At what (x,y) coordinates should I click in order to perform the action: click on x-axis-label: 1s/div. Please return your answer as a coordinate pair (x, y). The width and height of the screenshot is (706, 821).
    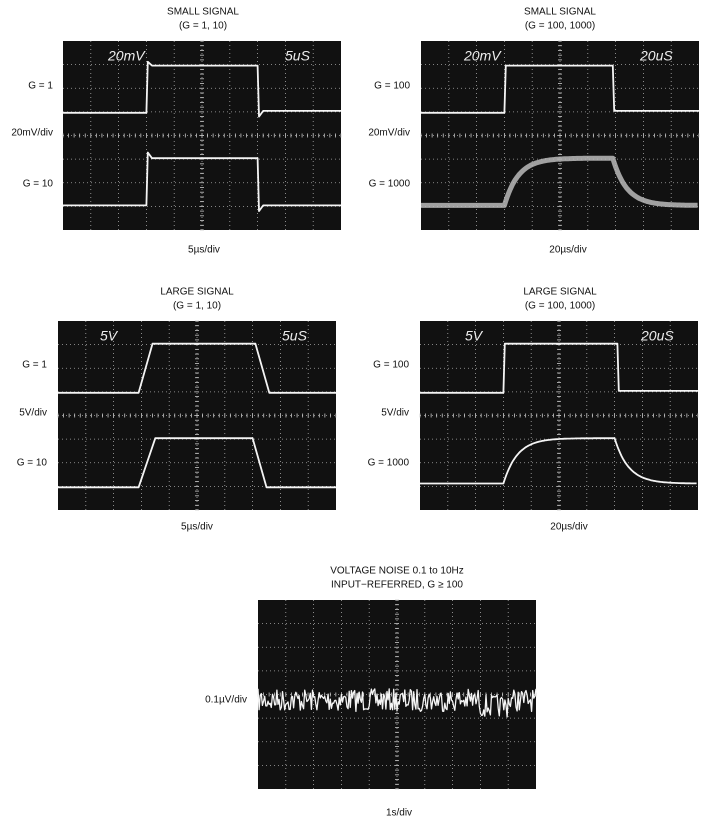
    Looking at the image, I should click on (399, 813).